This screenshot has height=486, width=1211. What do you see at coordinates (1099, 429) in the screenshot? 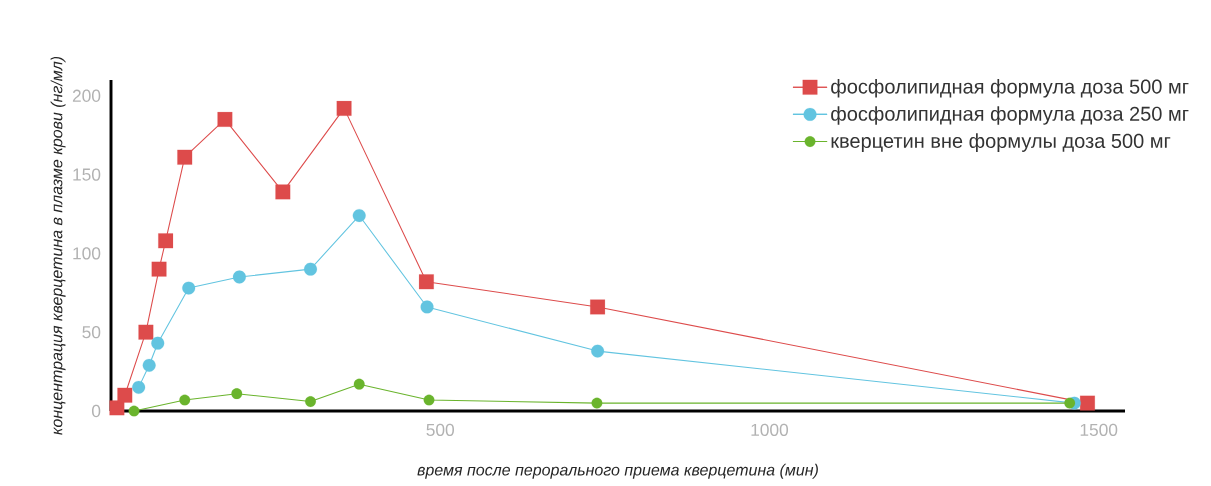
I see `x-tick-label: 1500` at bounding box center [1099, 429].